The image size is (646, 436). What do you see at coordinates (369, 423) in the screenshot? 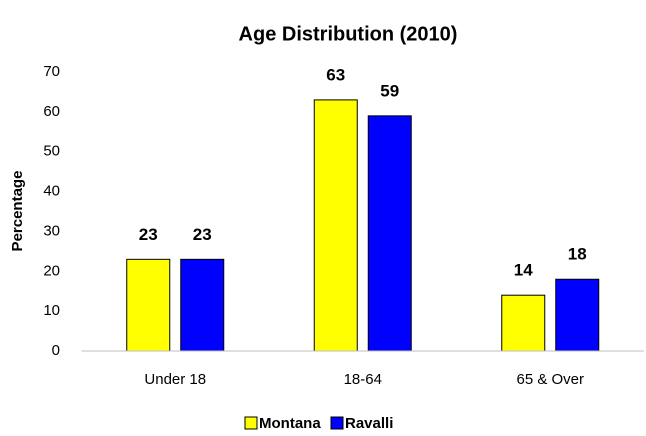
I see `legend-label: Ravalli` at bounding box center [369, 423].